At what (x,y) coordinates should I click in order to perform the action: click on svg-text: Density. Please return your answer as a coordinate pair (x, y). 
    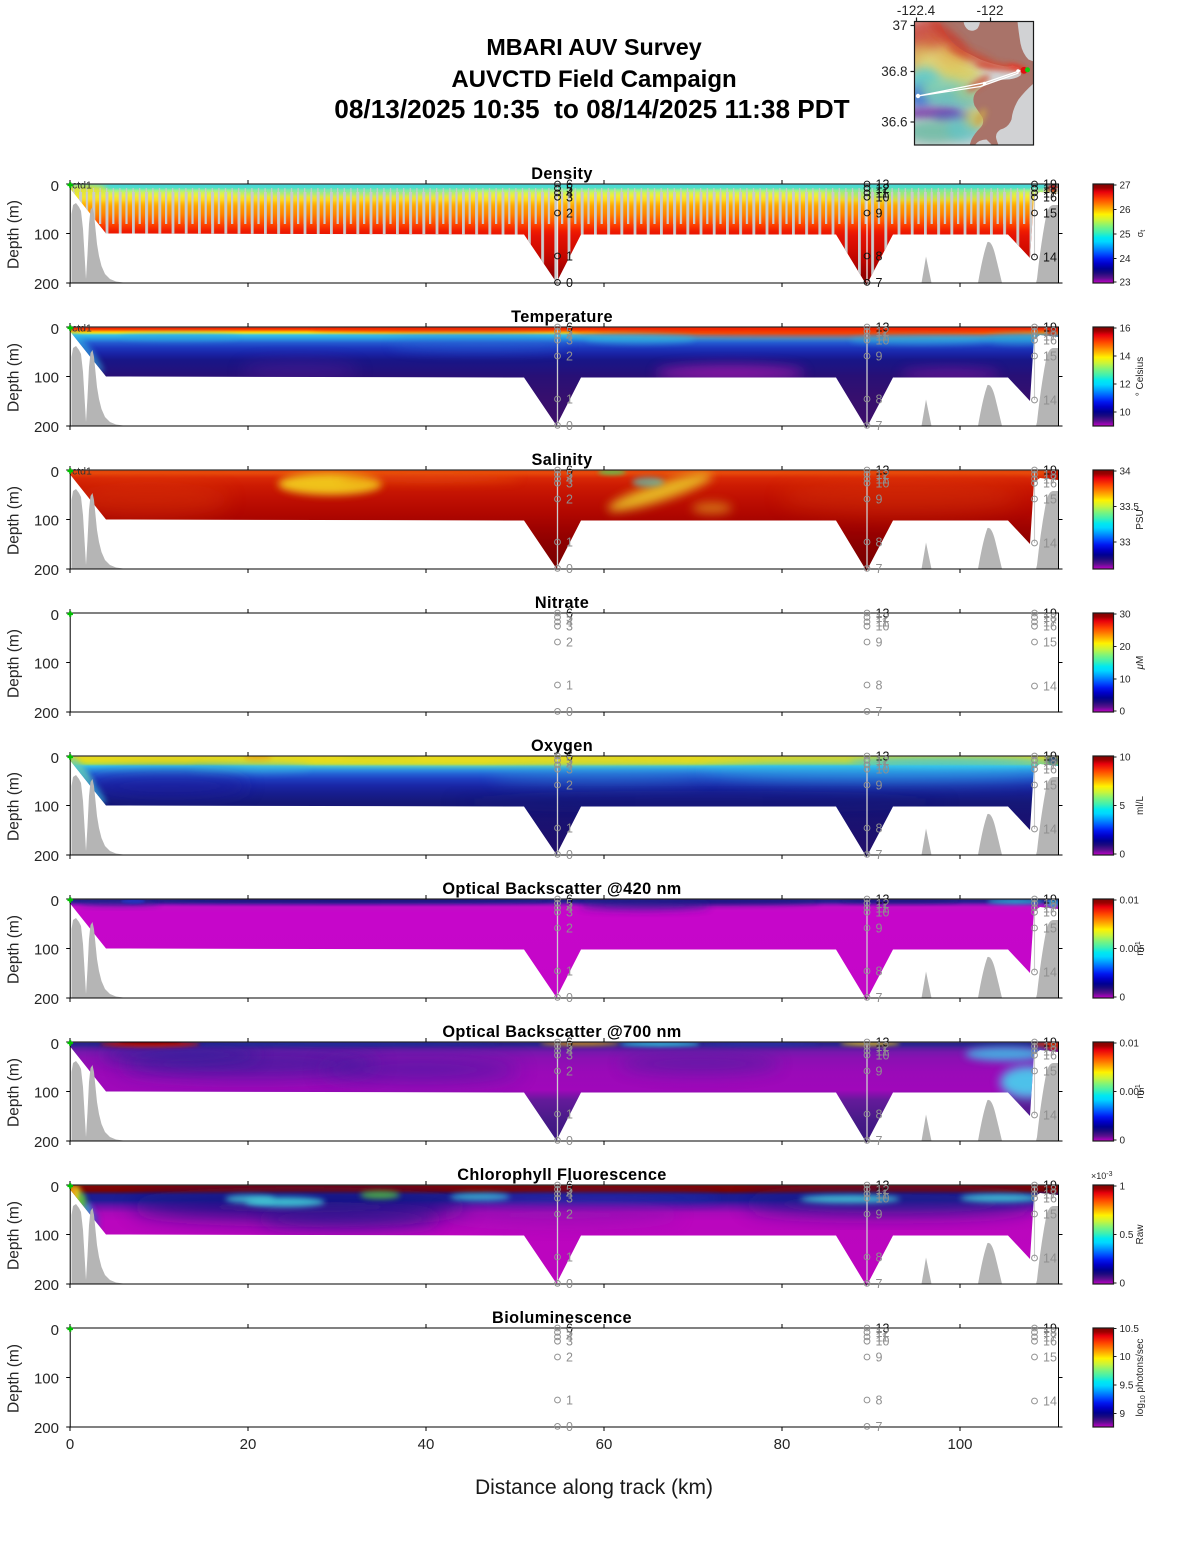
    Looking at the image, I should click on (562, 174).